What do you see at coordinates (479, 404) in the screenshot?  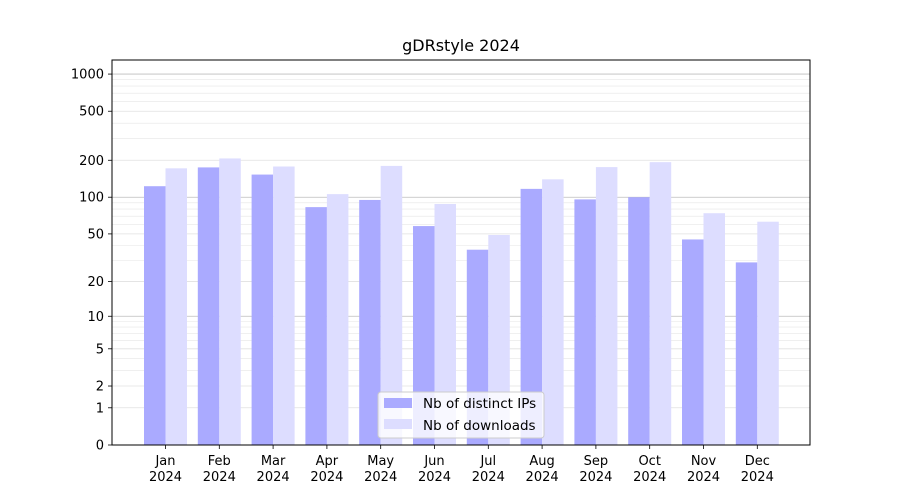 I see `legend-label-ips: Nb of distinct IPs` at bounding box center [479, 404].